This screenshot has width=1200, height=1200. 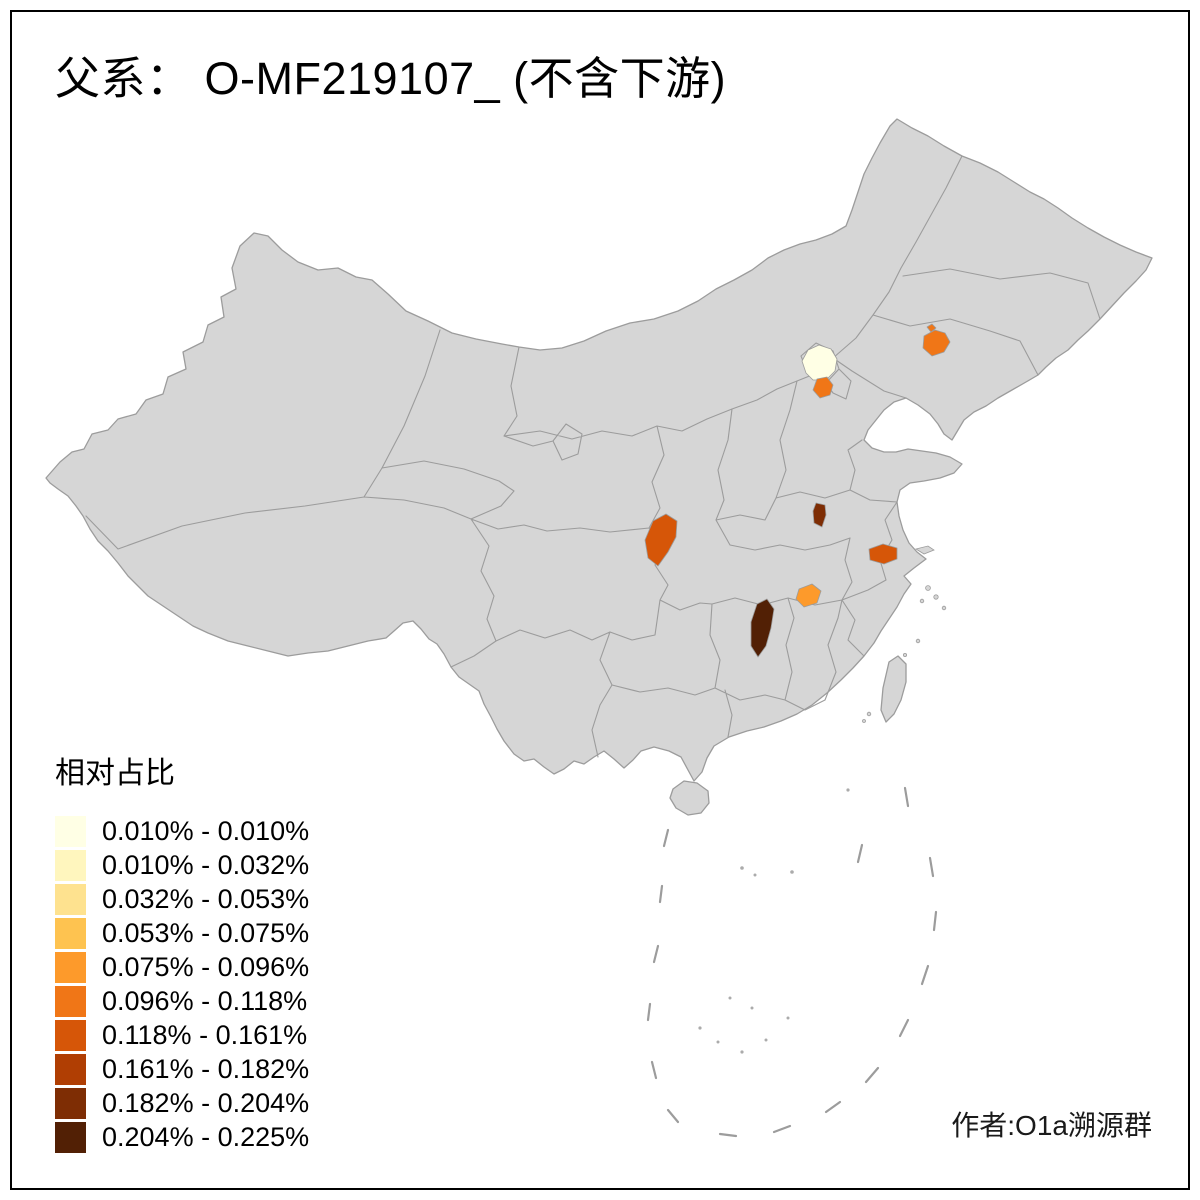 I want to click on legend-title: 相对占比, so click(x=115, y=773).